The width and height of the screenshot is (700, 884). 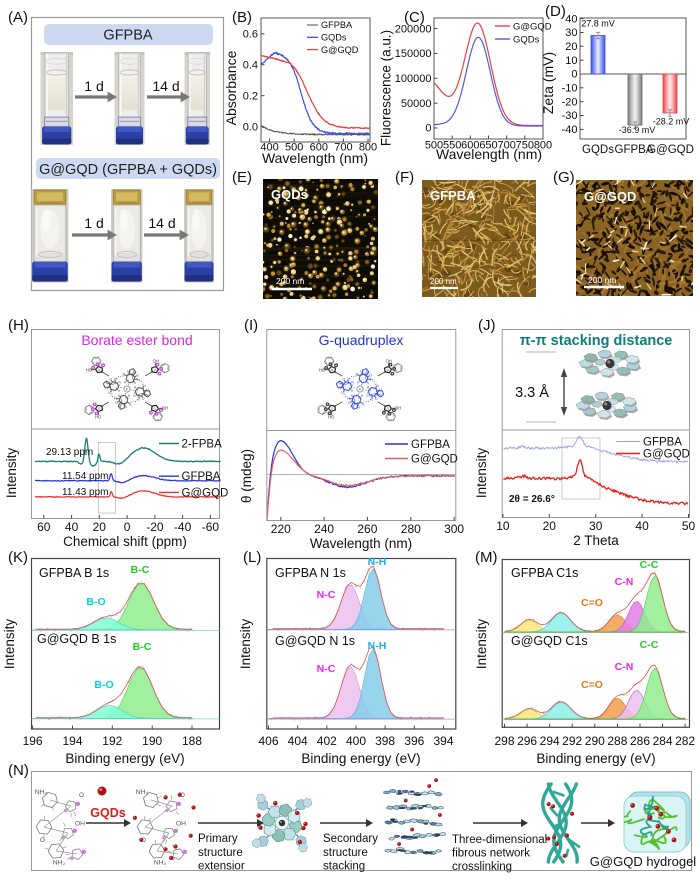 I want to click on svg-text: 0.6, so click(x=250, y=35).